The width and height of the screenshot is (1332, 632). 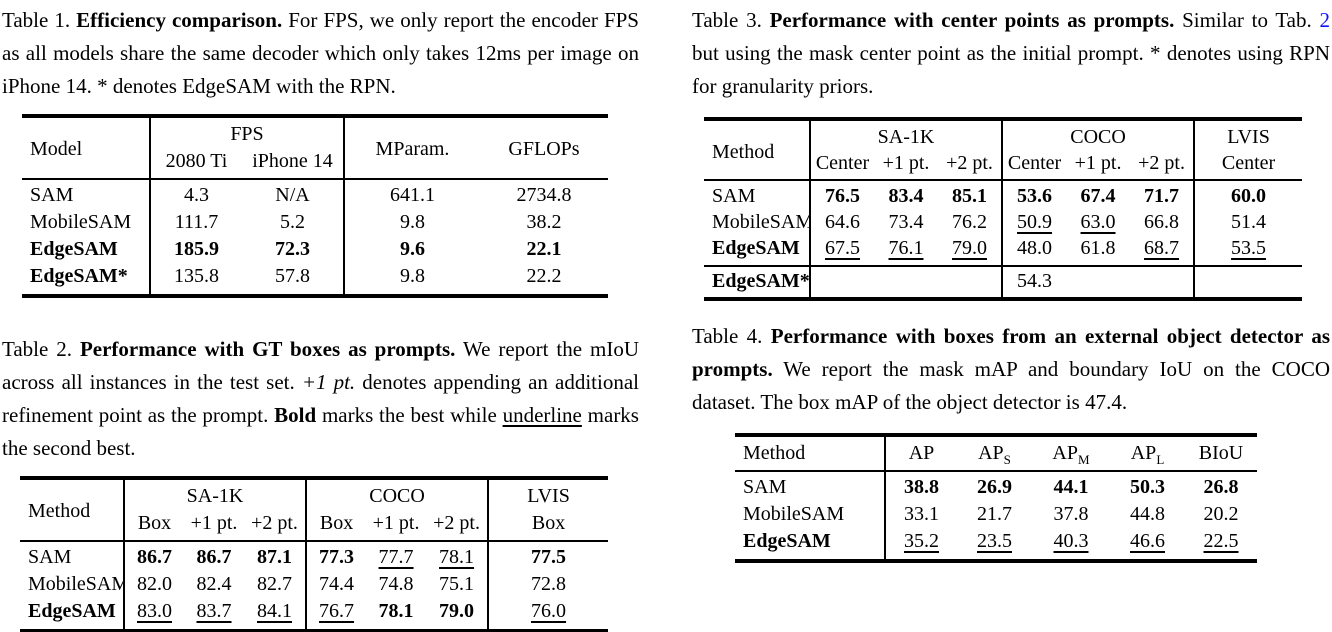 I want to click on cell: 86.7, so click(x=153, y=555).